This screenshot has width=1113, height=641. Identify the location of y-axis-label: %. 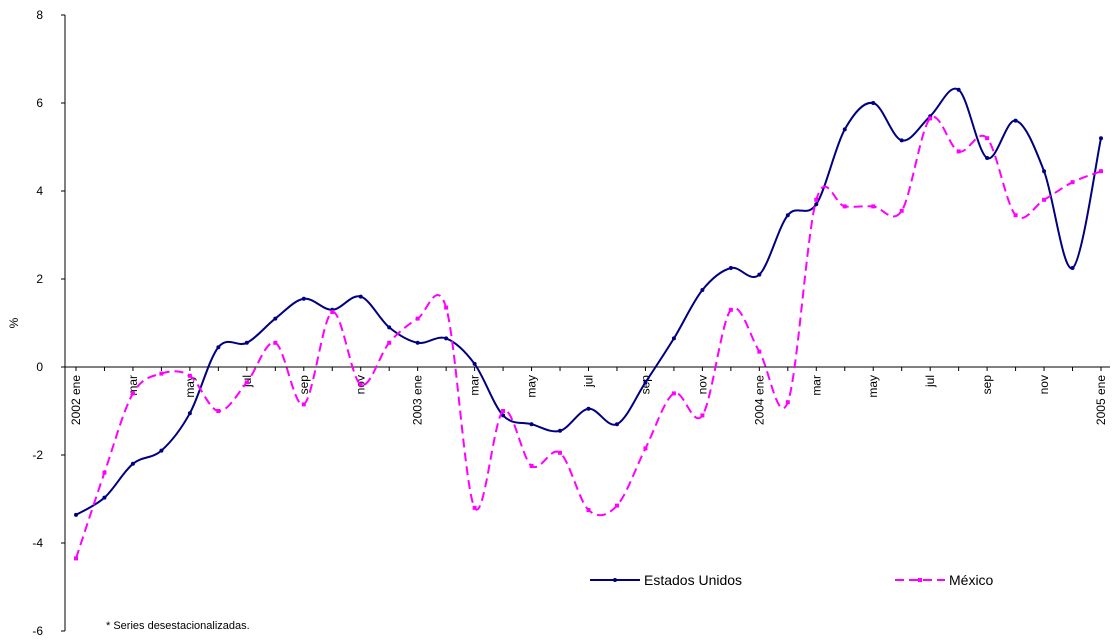
(14, 322).